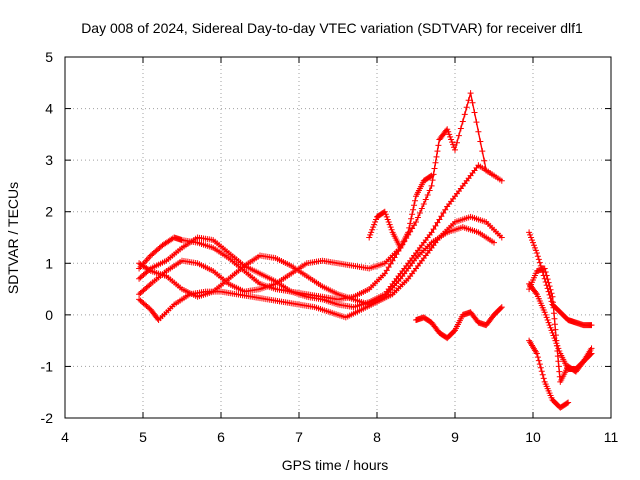  What do you see at coordinates (221, 437) in the screenshot?
I see `x-tick-label: 6` at bounding box center [221, 437].